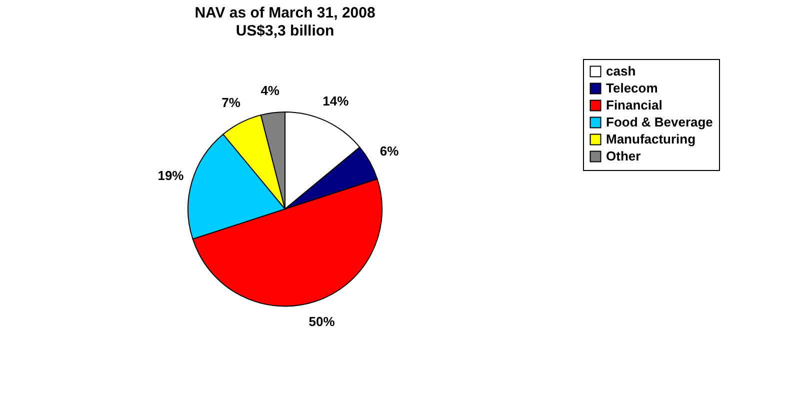  What do you see at coordinates (659, 122) in the screenshot?
I see `legend-label: Food & Beverage` at bounding box center [659, 122].